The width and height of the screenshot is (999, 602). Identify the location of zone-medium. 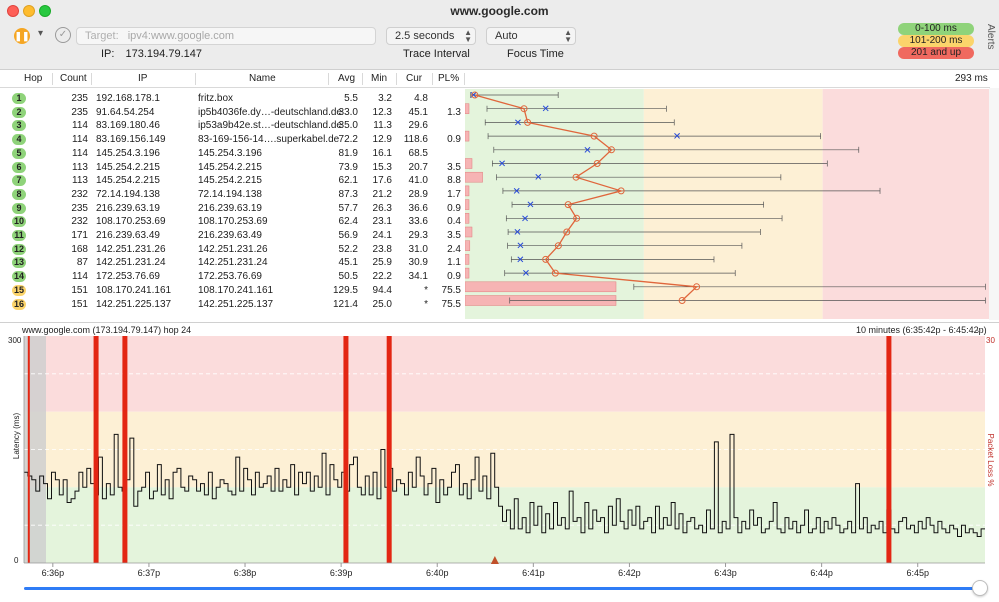
(504, 449).